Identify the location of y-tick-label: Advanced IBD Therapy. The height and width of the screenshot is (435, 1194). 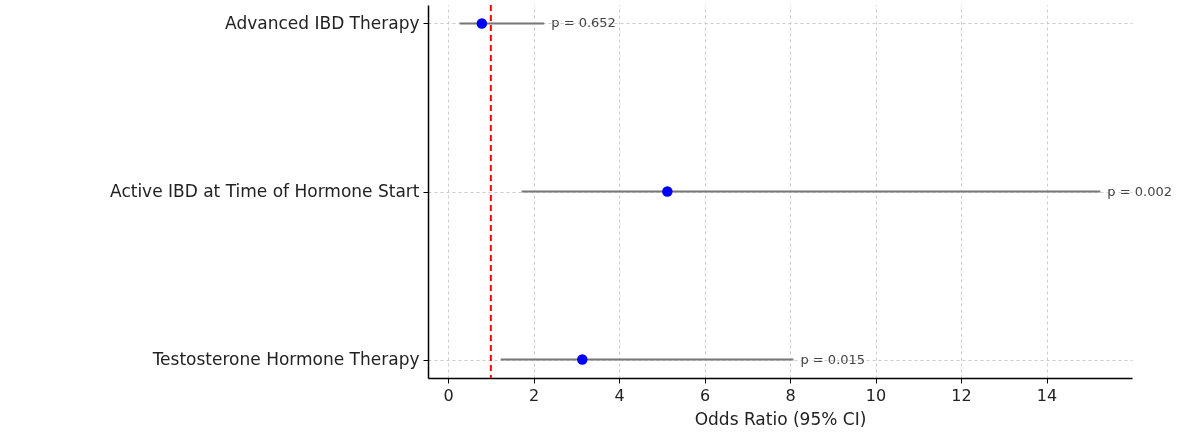
(322, 22).